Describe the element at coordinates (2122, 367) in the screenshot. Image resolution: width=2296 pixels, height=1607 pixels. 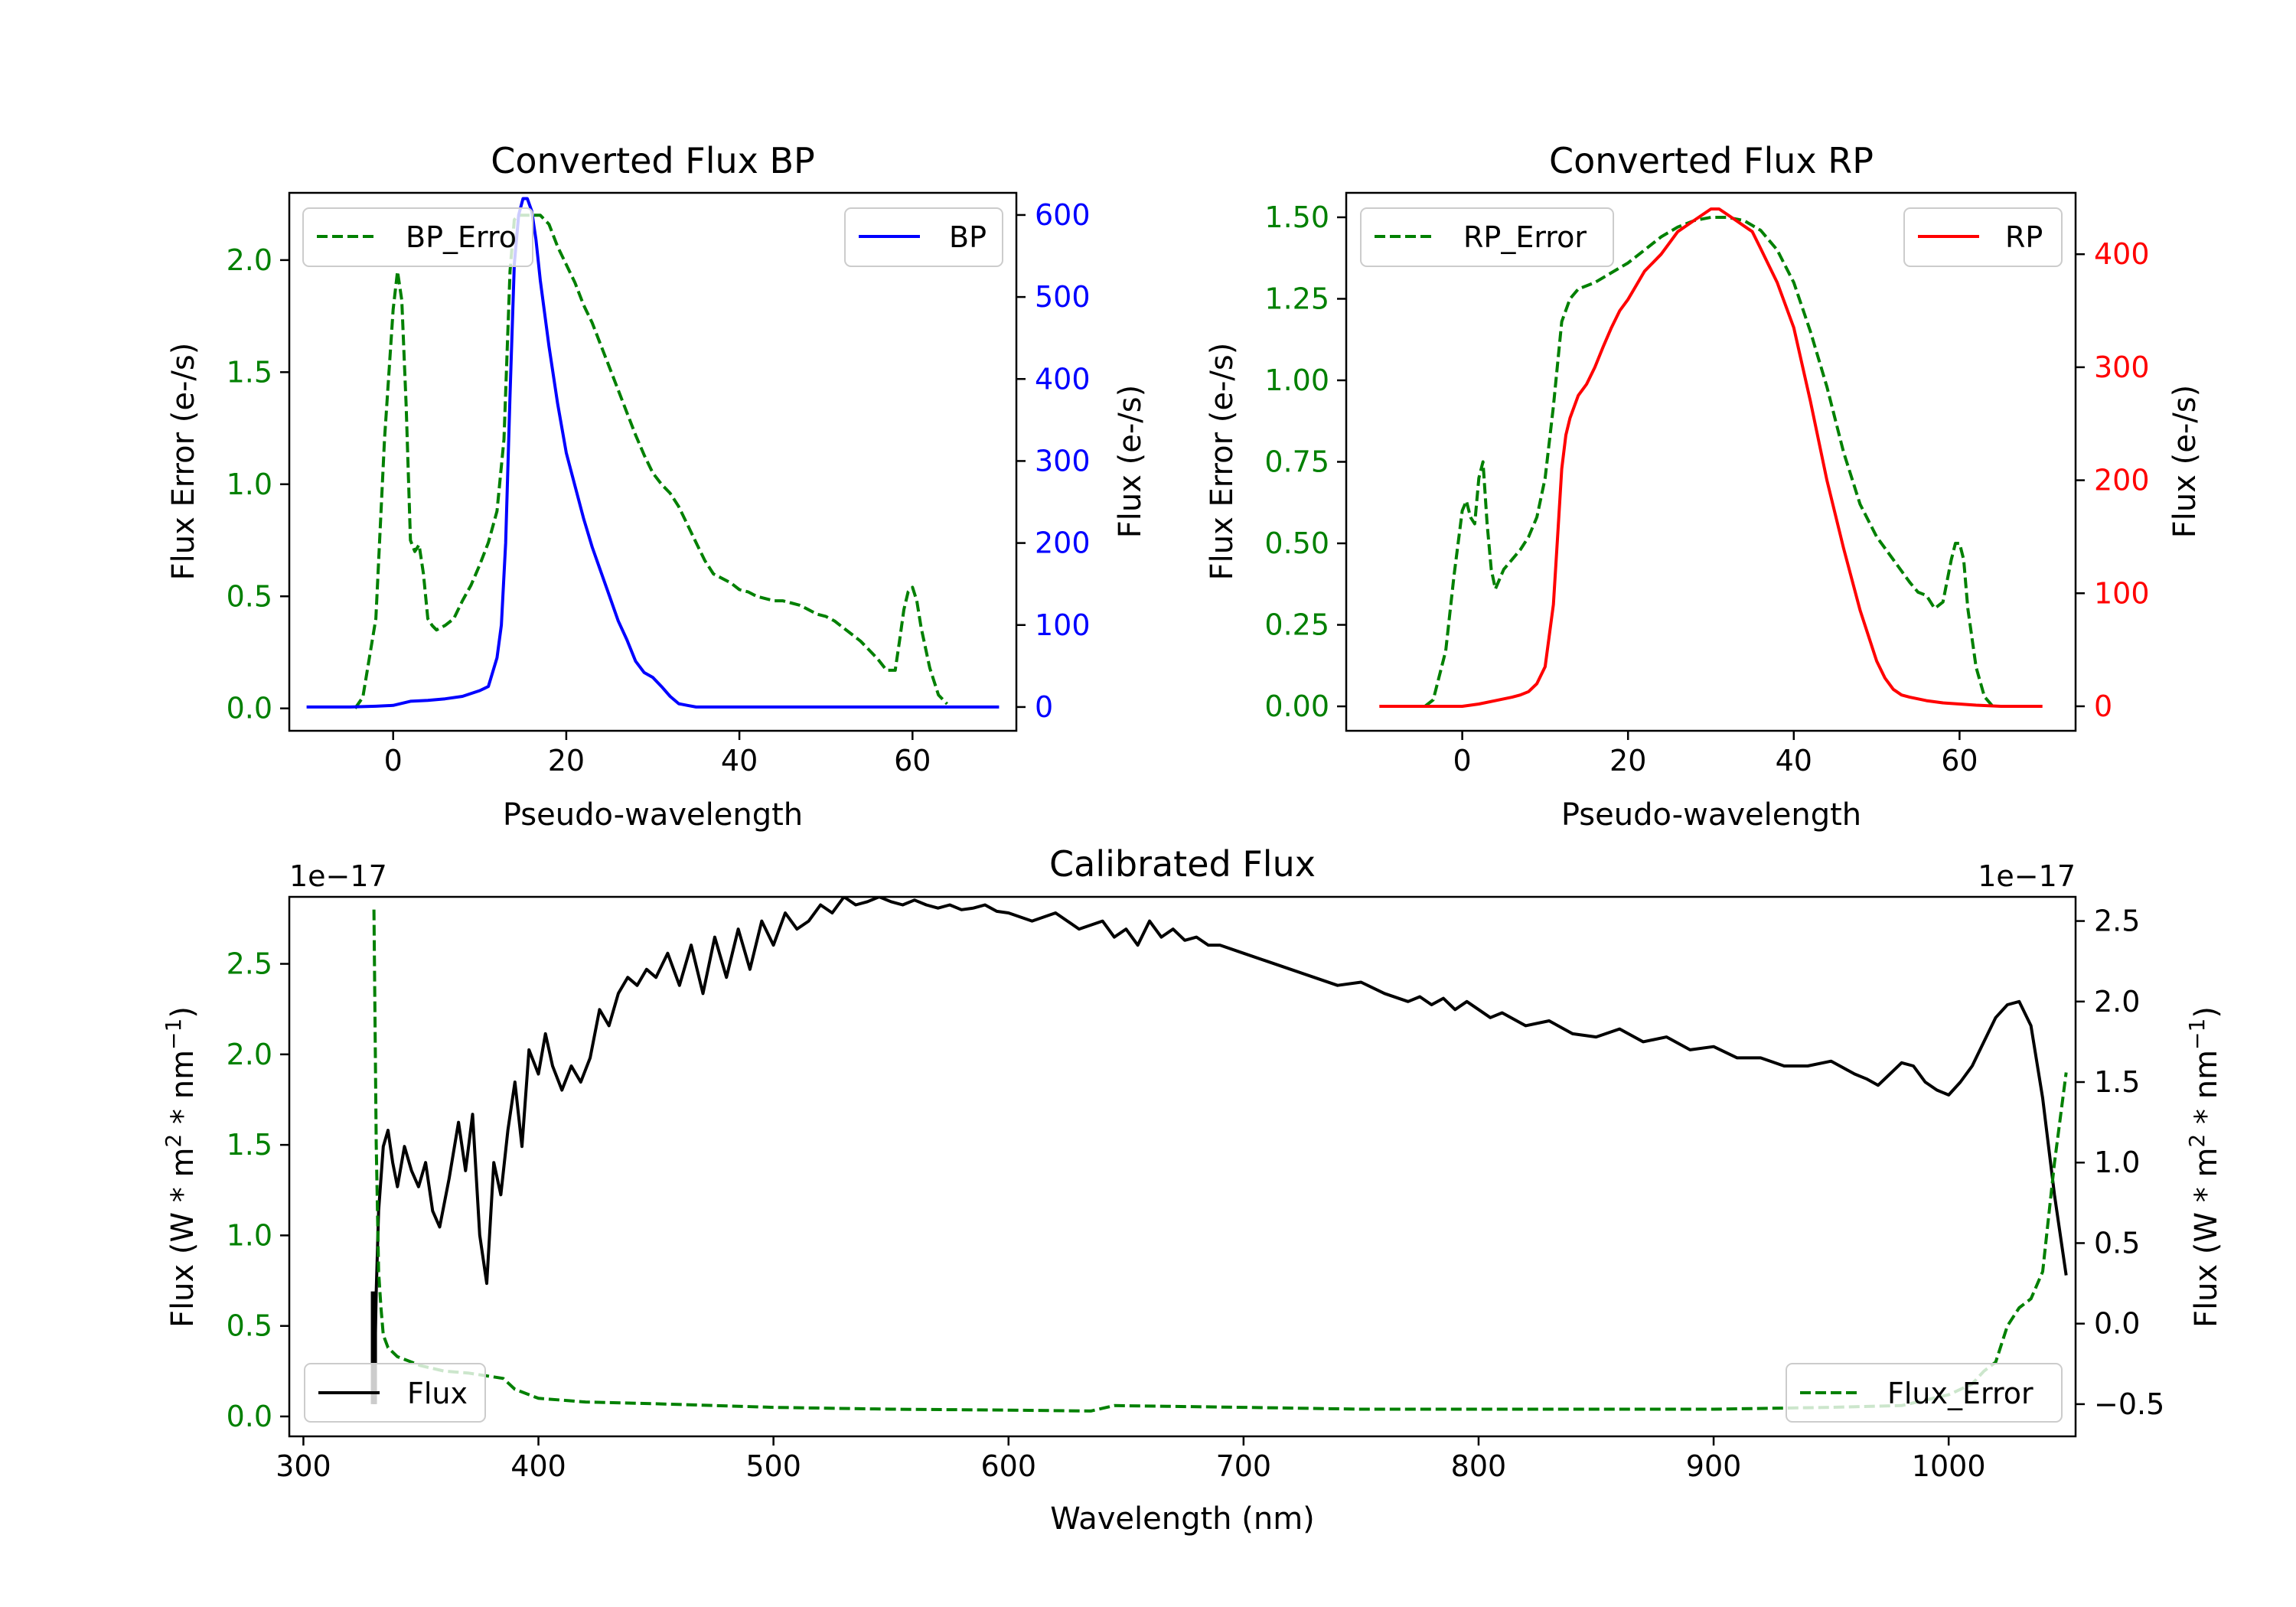
I see `rp-ytick-right-label: 300` at that location.